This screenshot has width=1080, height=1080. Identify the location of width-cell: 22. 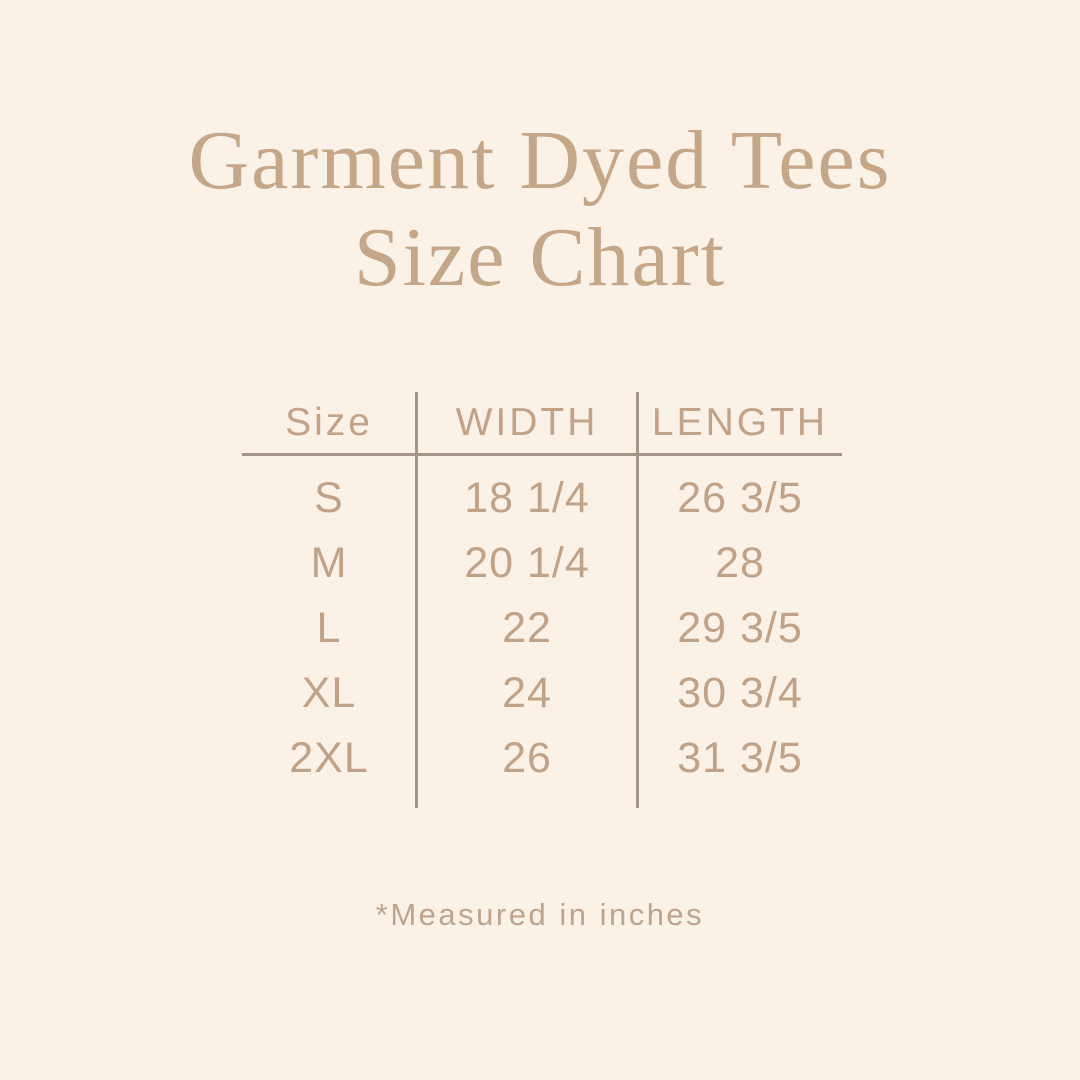
(527, 628).